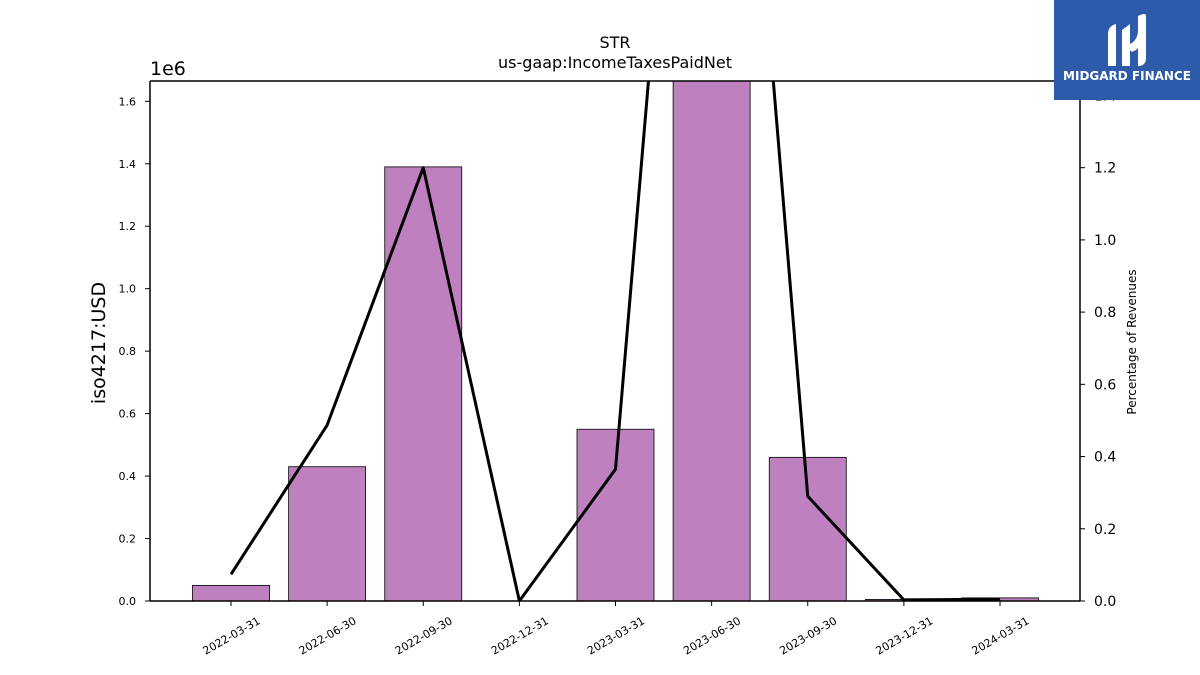 This screenshot has width=1200, height=675. Describe the element at coordinates (128, 476) in the screenshot. I see `y-tick-label: 0.4` at that location.